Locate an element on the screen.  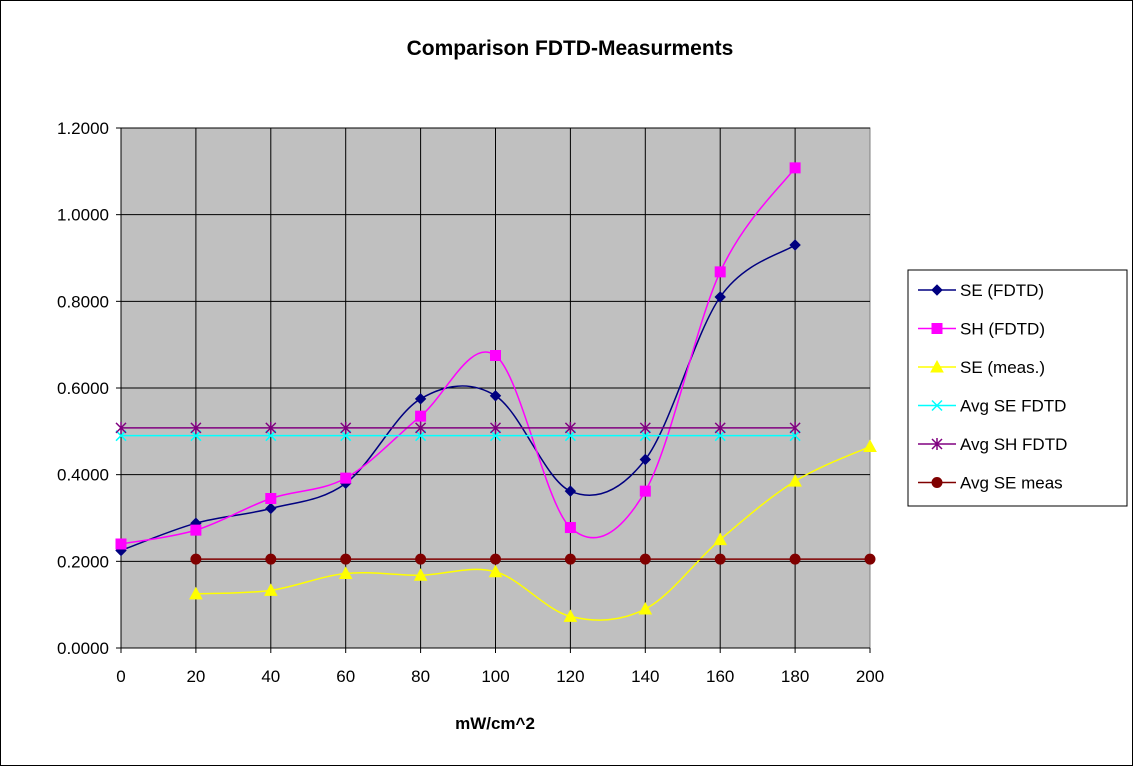
x-axis-title: mW/cm^2 is located at coordinates (495, 723).